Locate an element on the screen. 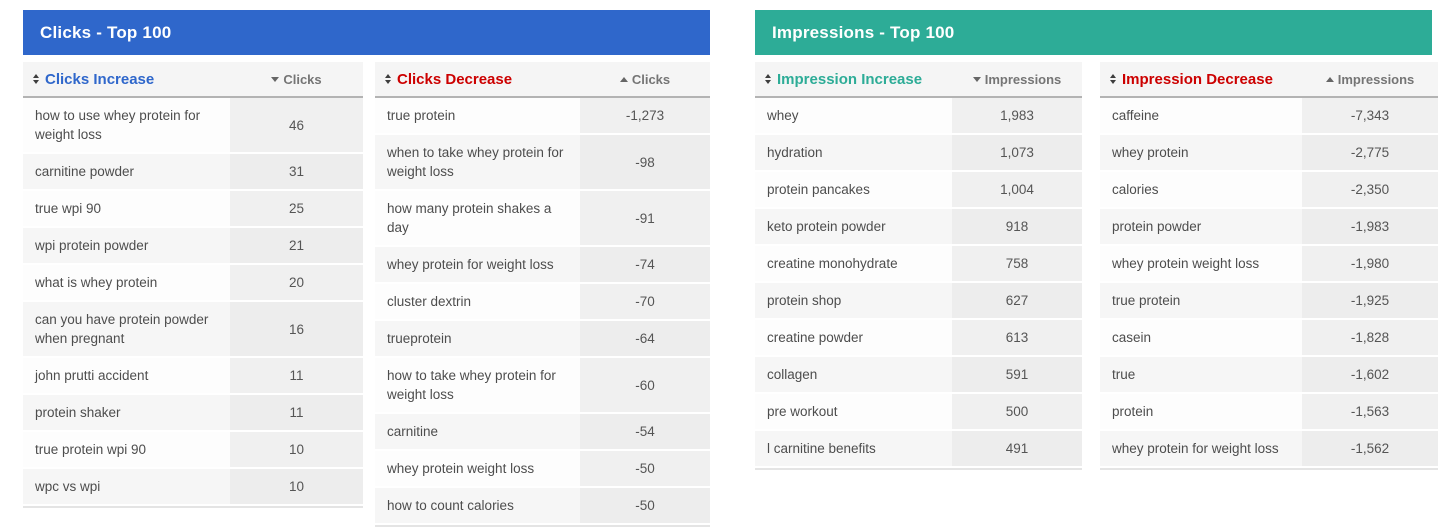 The width and height of the screenshot is (1452, 527). table-row: whey protein -2,775 is located at coordinates (1269, 153).